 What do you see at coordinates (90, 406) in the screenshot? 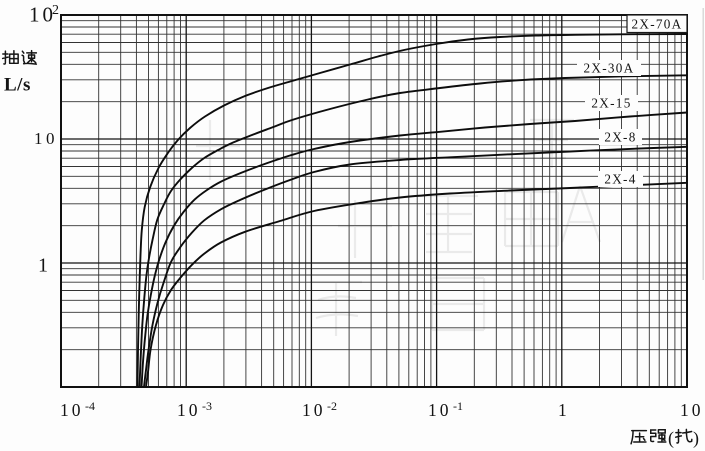
I see `svg-text: -4` at bounding box center [90, 406].